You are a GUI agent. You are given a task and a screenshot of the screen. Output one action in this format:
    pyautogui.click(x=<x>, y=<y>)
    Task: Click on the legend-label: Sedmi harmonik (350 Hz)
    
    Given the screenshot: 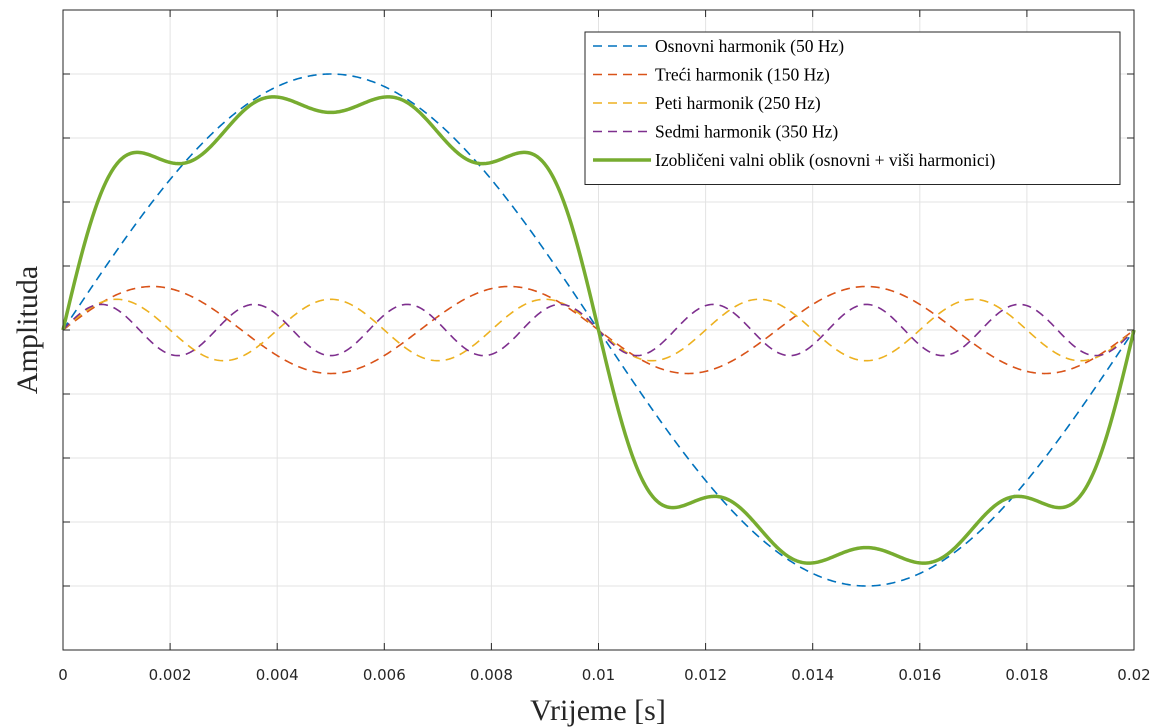 What is the action you would take?
    pyautogui.click(x=746, y=132)
    